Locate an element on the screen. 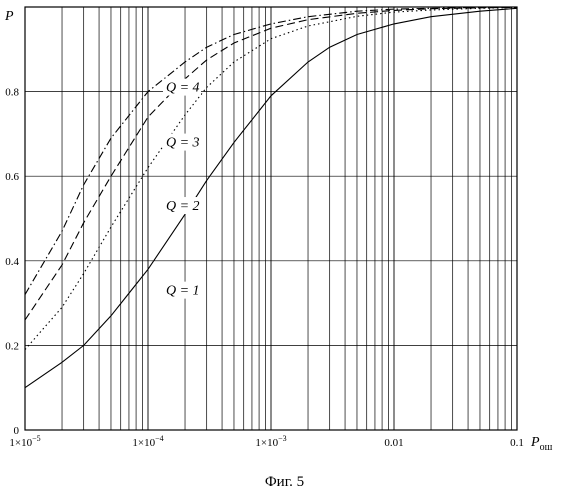 The height and width of the screenshot is (500, 569). x-tick-label: 1×10⁻⁵ is located at coordinates (24, 441).